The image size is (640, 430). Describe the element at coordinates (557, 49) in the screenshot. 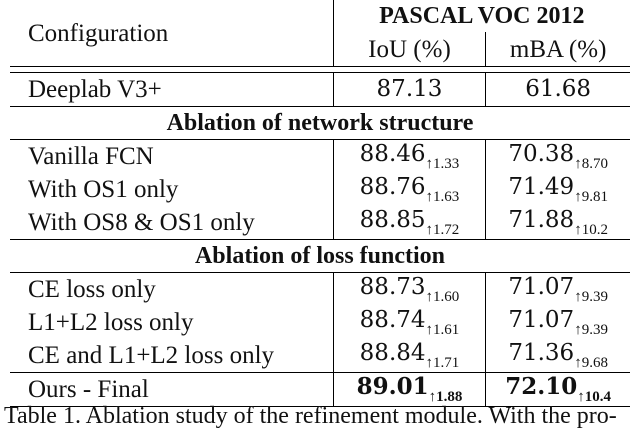

I see `mba-column-header: mBA (%)` at that location.